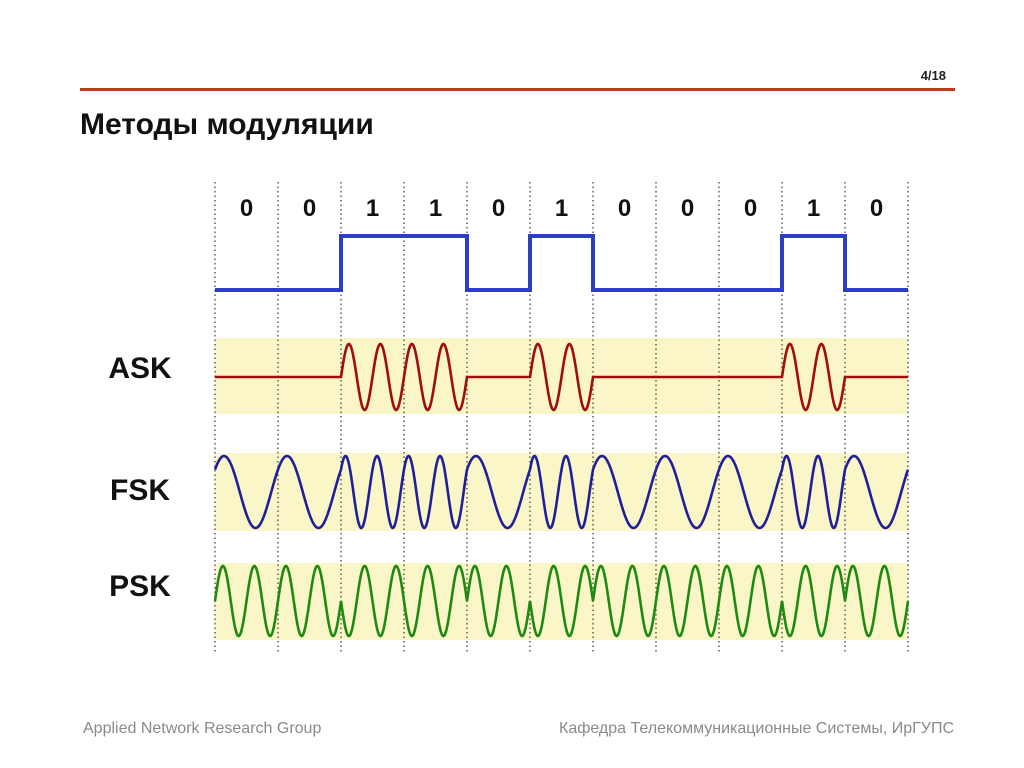 The height and width of the screenshot is (768, 1024). I want to click on fsk-waveform, so click(561, 492).